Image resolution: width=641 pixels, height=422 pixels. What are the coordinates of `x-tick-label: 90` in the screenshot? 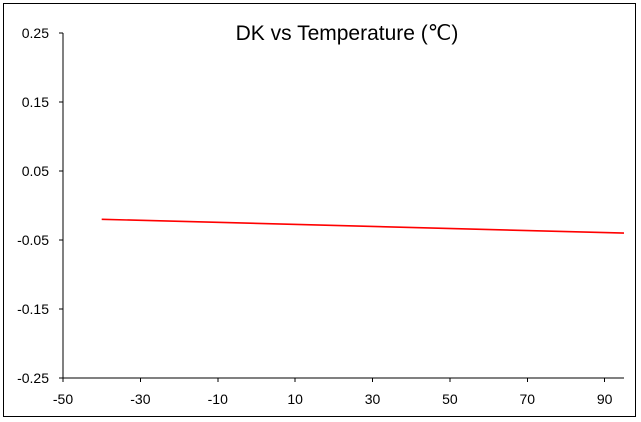 It's located at (605, 399).